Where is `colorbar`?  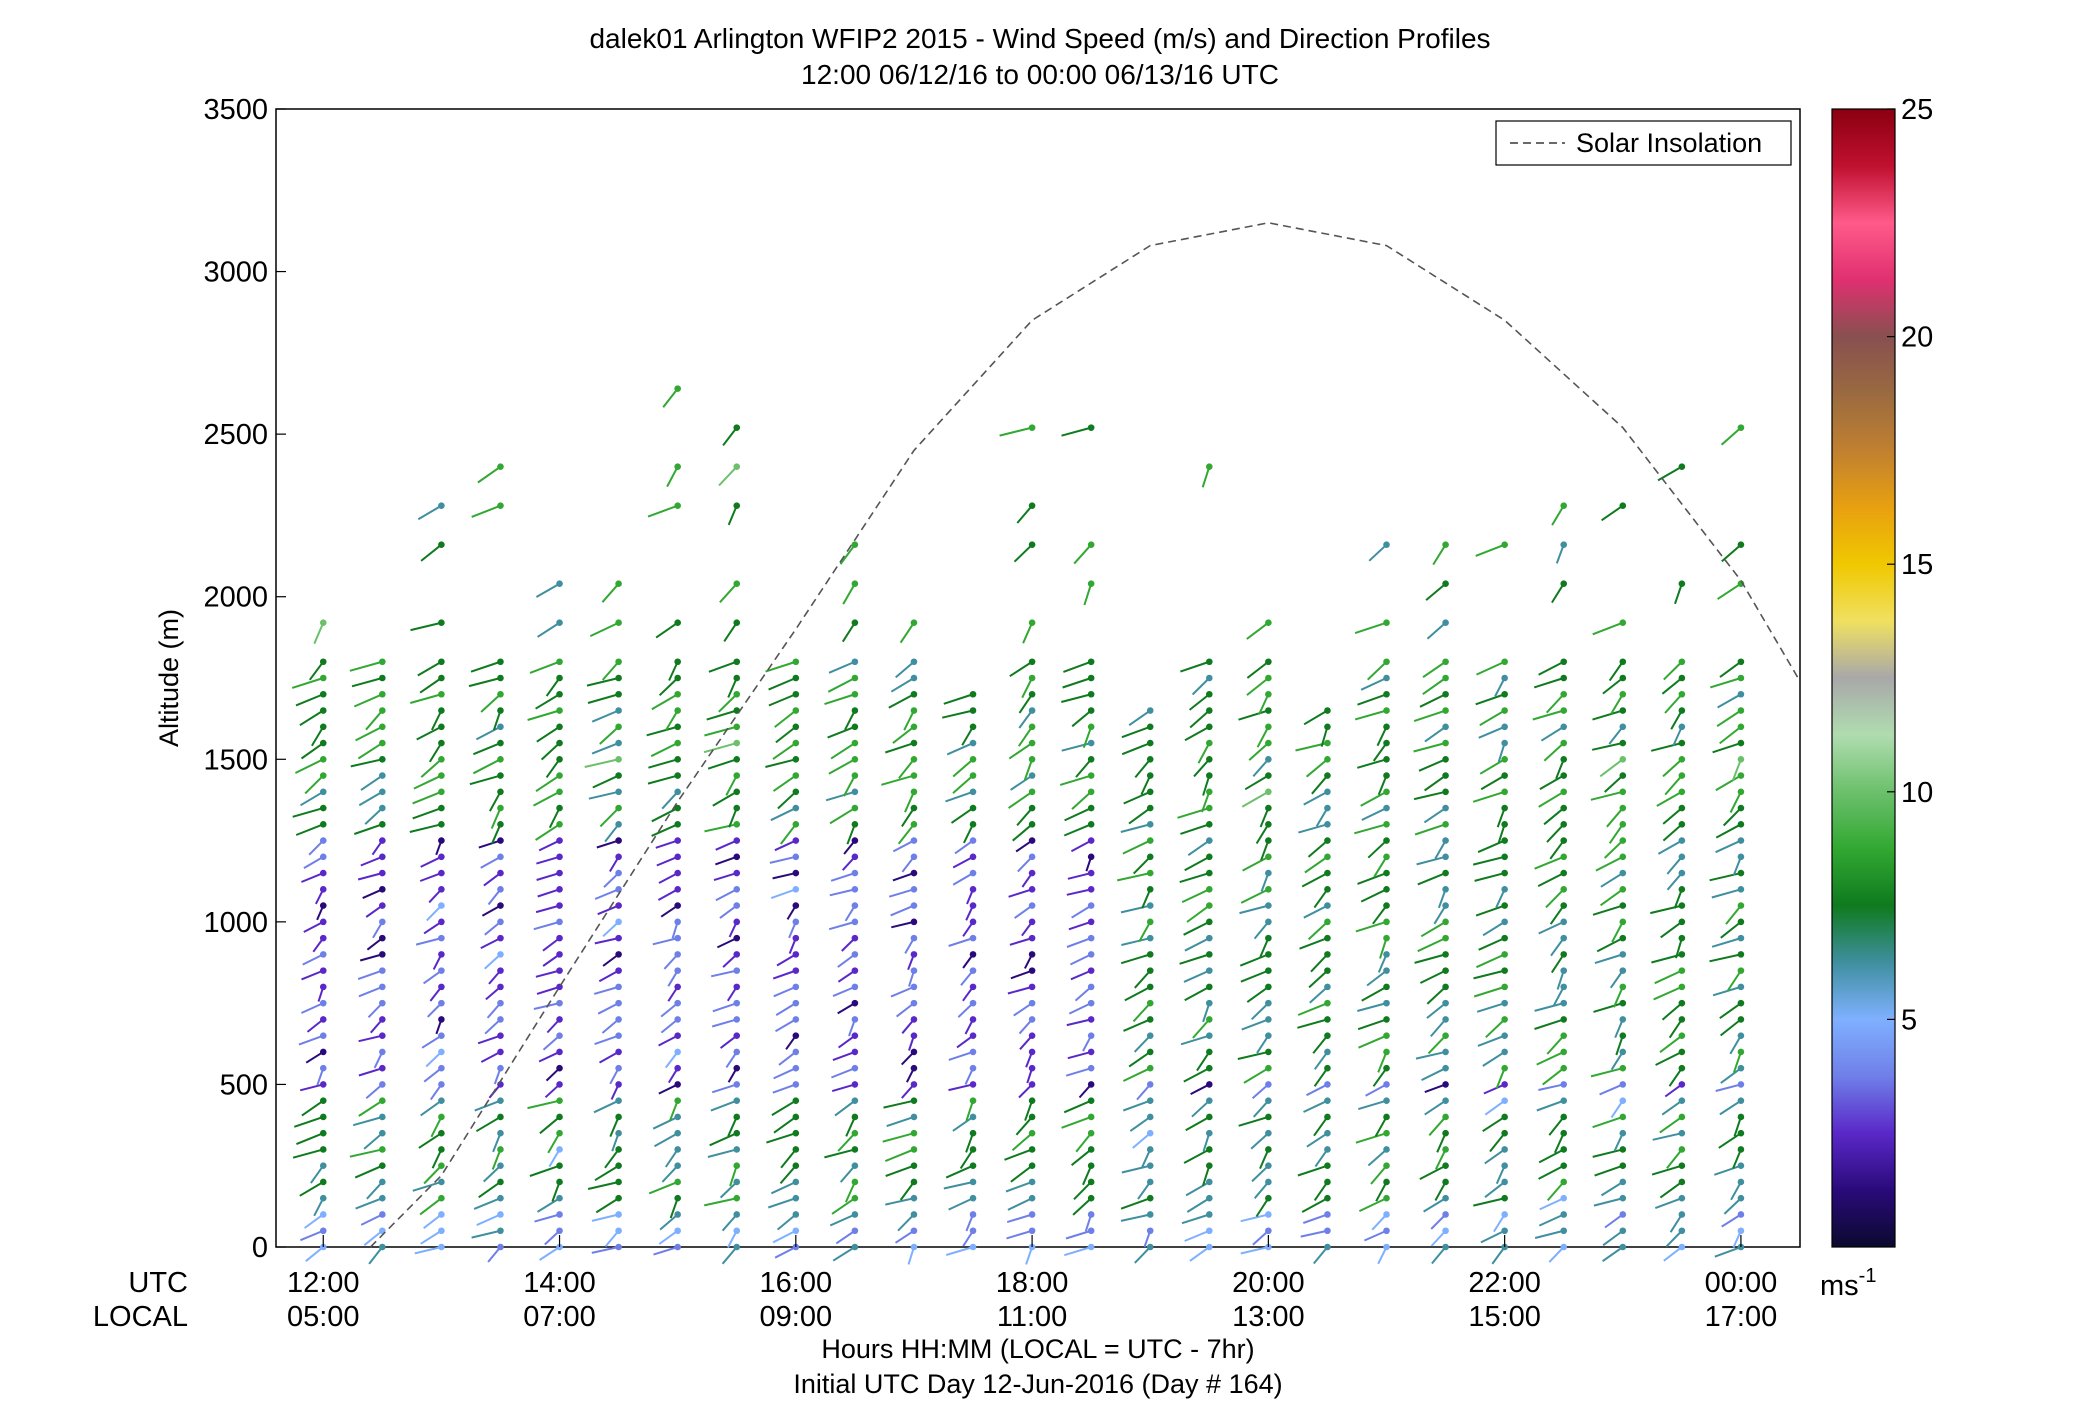
colorbar is located at coordinates (1863, 678).